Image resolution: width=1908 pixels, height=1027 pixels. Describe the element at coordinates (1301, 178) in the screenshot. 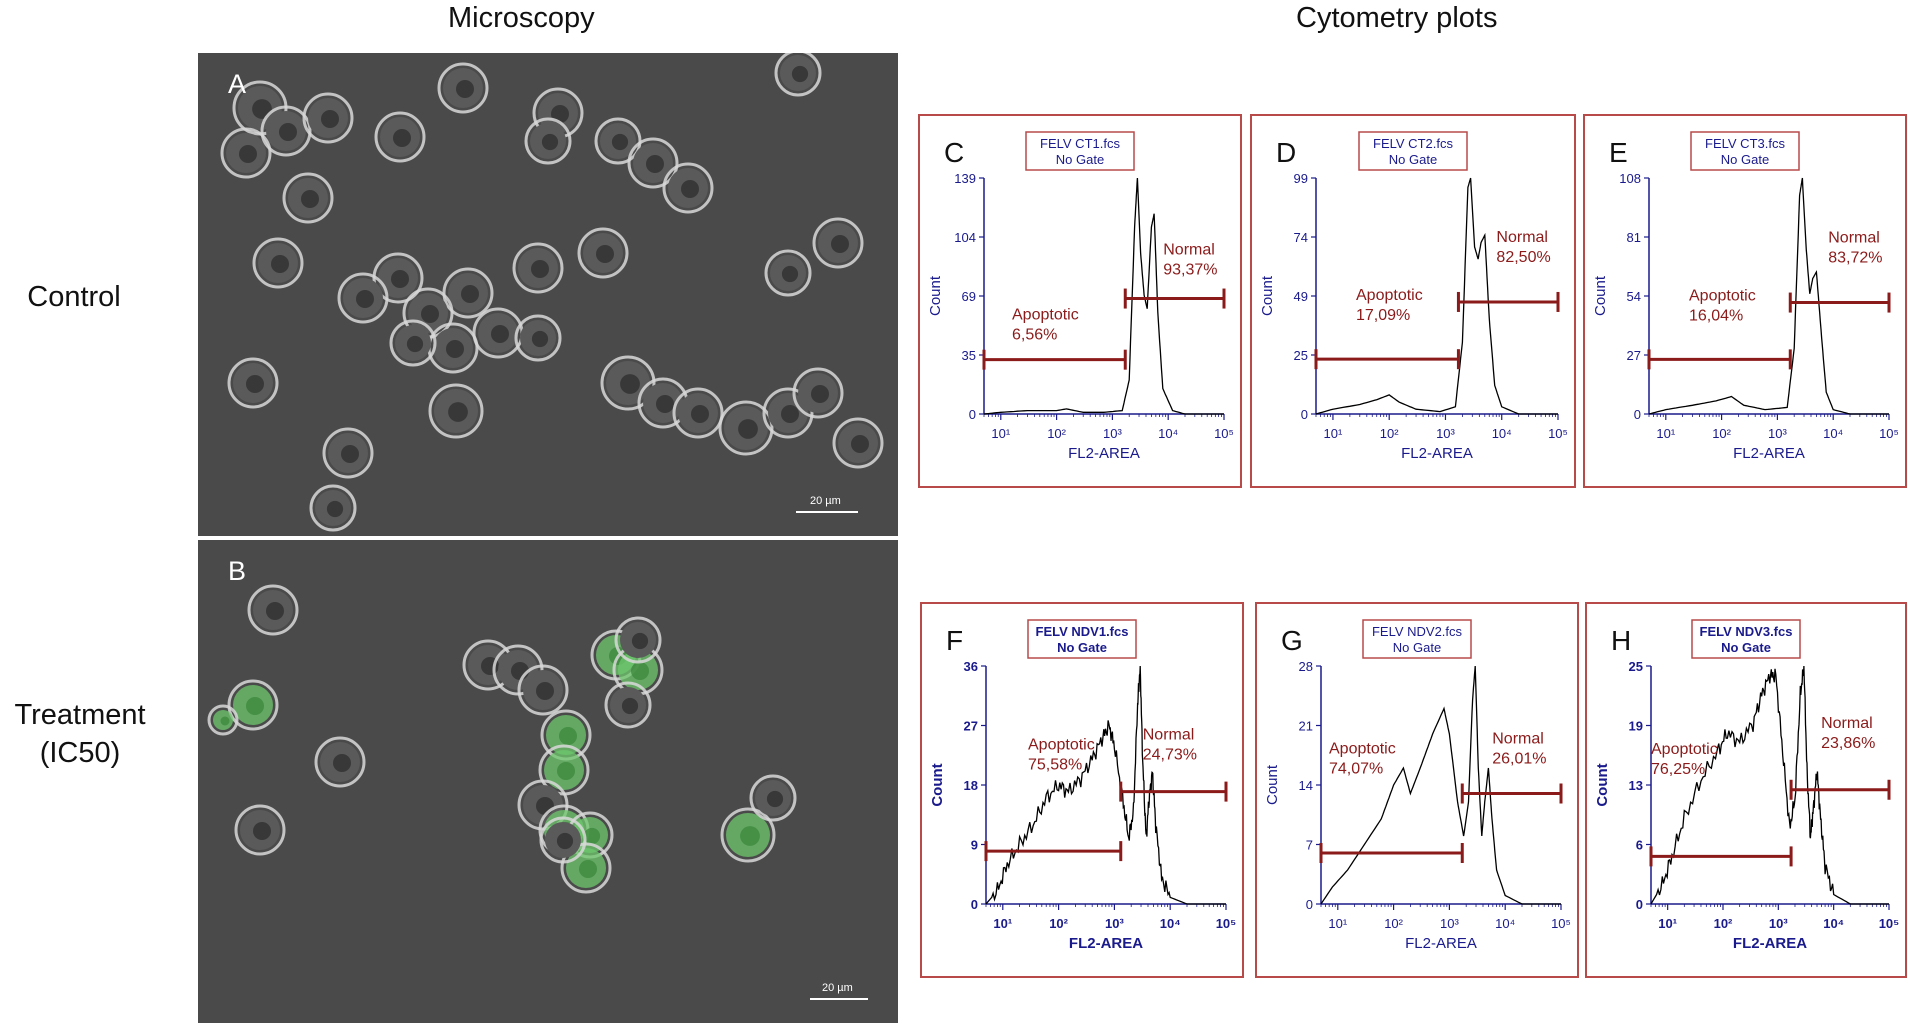

I see `y-tick-label: 99` at that location.